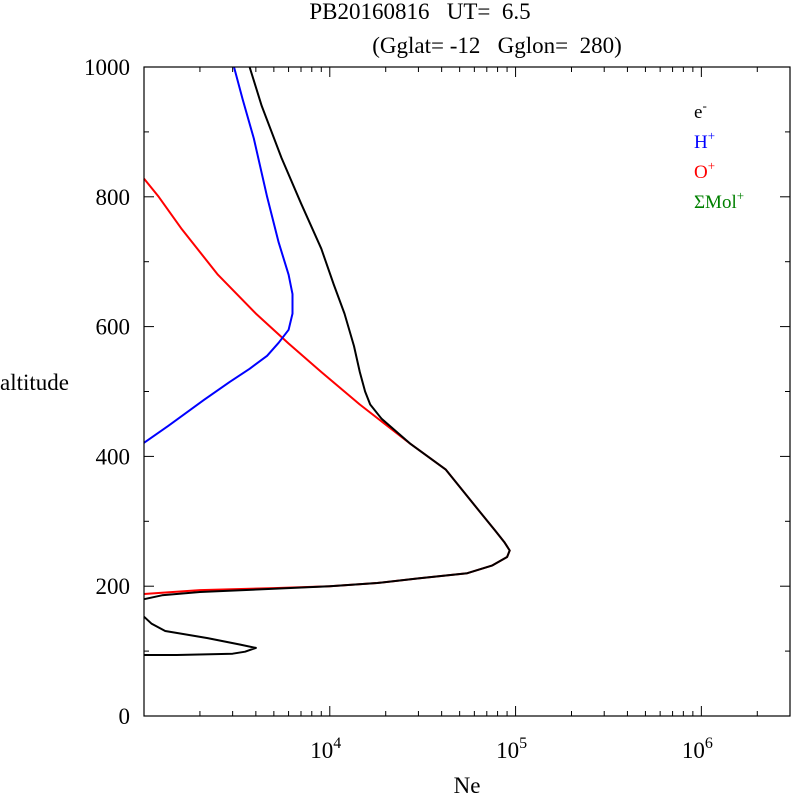 This screenshot has width=792, height=796. What do you see at coordinates (113, 197) in the screenshot?
I see `y-tick-label: 800` at bounding box center [113, 197].